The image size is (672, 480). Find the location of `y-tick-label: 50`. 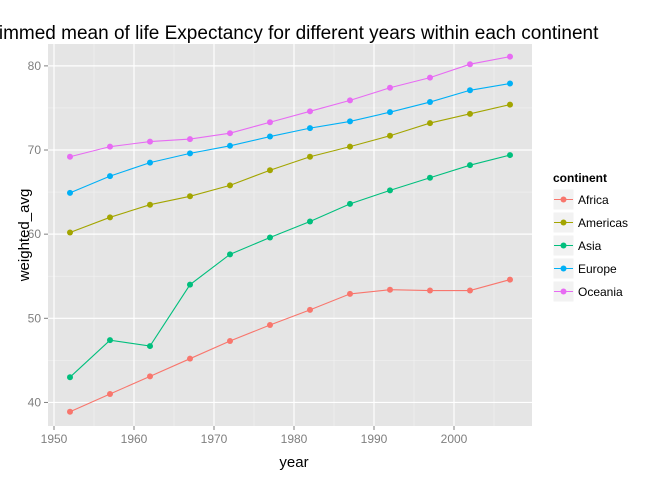

y-tick-label: 50 is located at coordinates (35, 318).